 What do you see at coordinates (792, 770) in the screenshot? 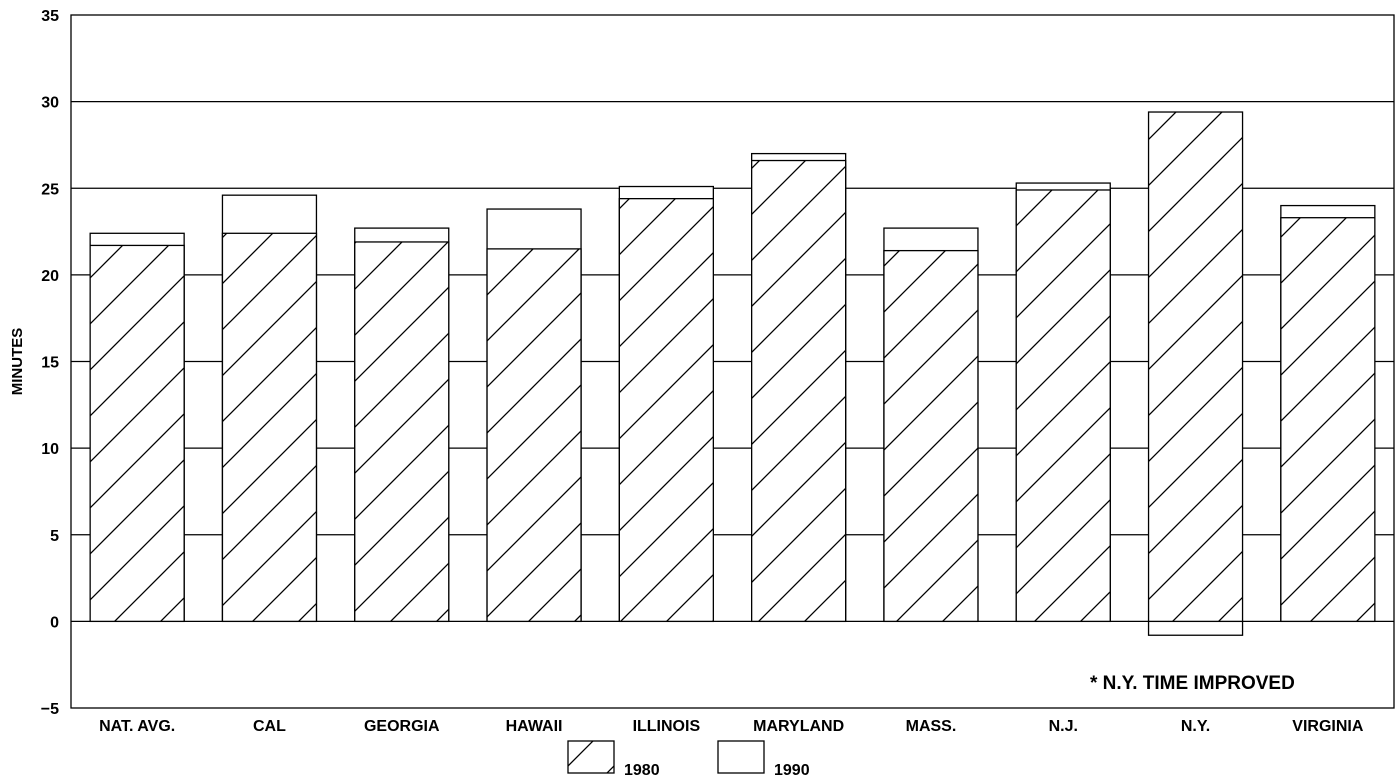
I see `legend-label: 1990` at bounding box center [792, 770].